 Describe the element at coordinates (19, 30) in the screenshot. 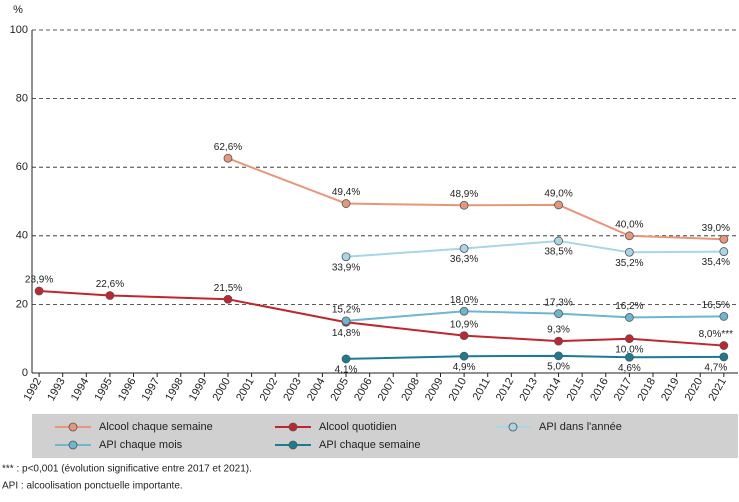

I see `y-tick-label: 100` at that location.